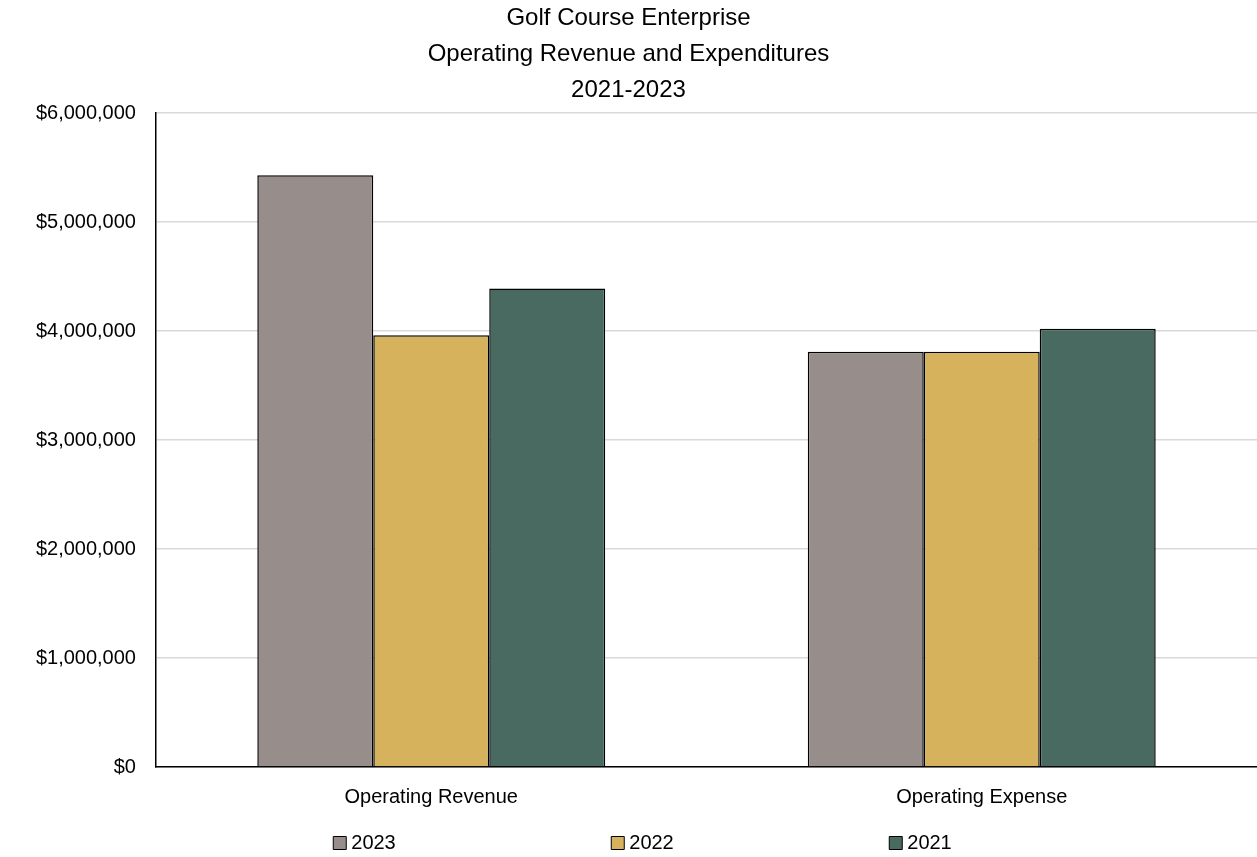 This screenshot has width=1257, height=857. I want to click on legend-label: 2021, so click(929, 841).